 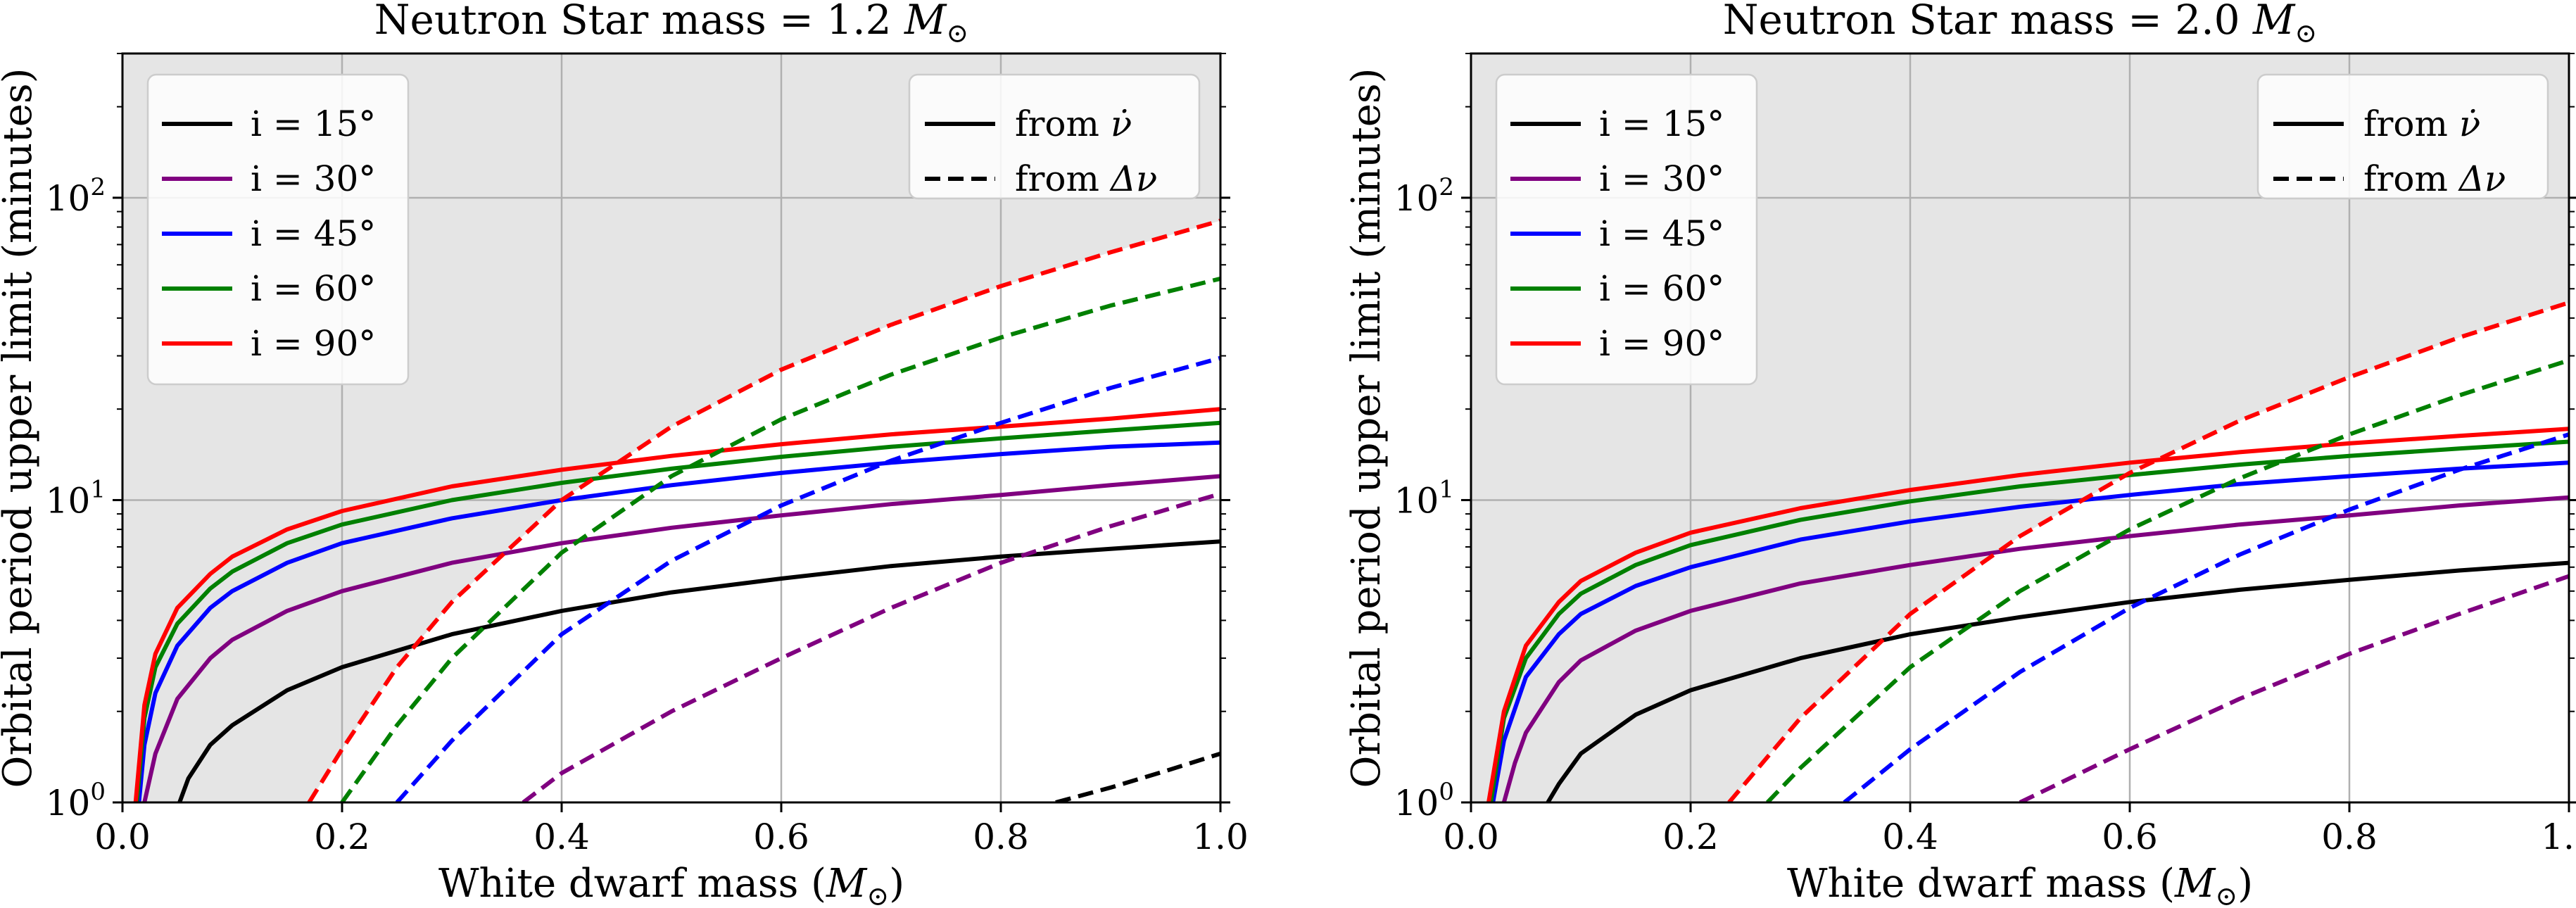 I want to click on series-line-dnu-45deg, so click(x=2206, y=617).